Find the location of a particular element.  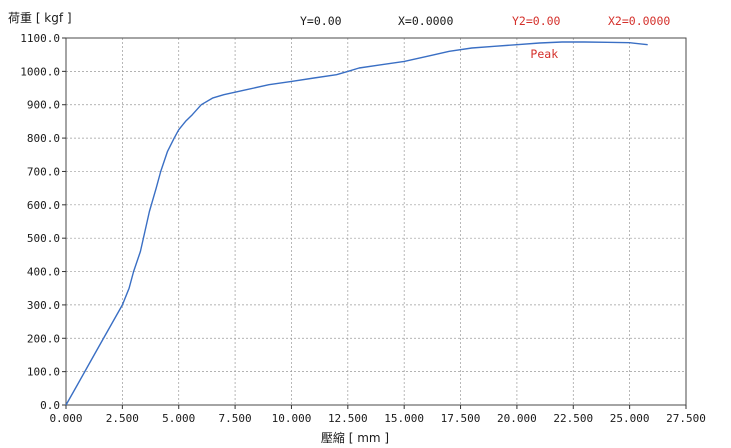

readout-y: Y=0.00 is located at coordinates (321, 21).